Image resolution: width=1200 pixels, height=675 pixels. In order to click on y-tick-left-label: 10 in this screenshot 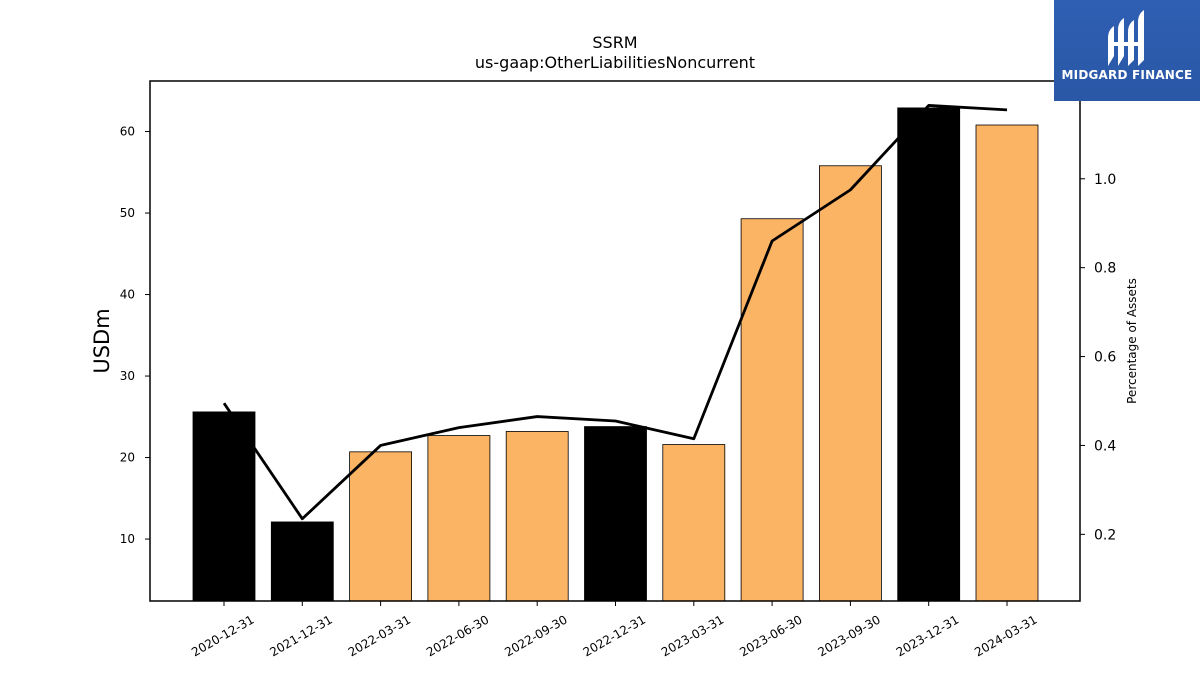, I will do `click(127, 539)`.